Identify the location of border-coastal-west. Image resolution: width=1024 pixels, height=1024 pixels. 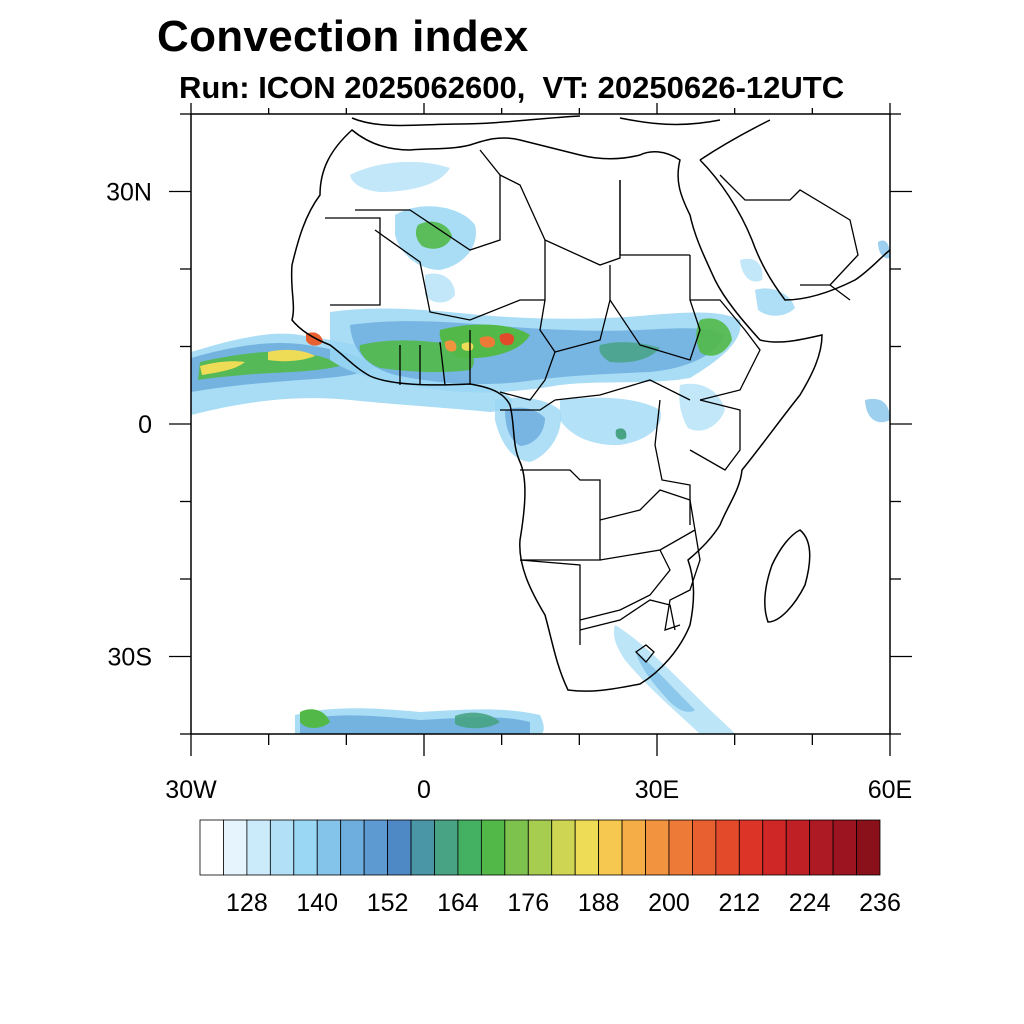
(435, 358).